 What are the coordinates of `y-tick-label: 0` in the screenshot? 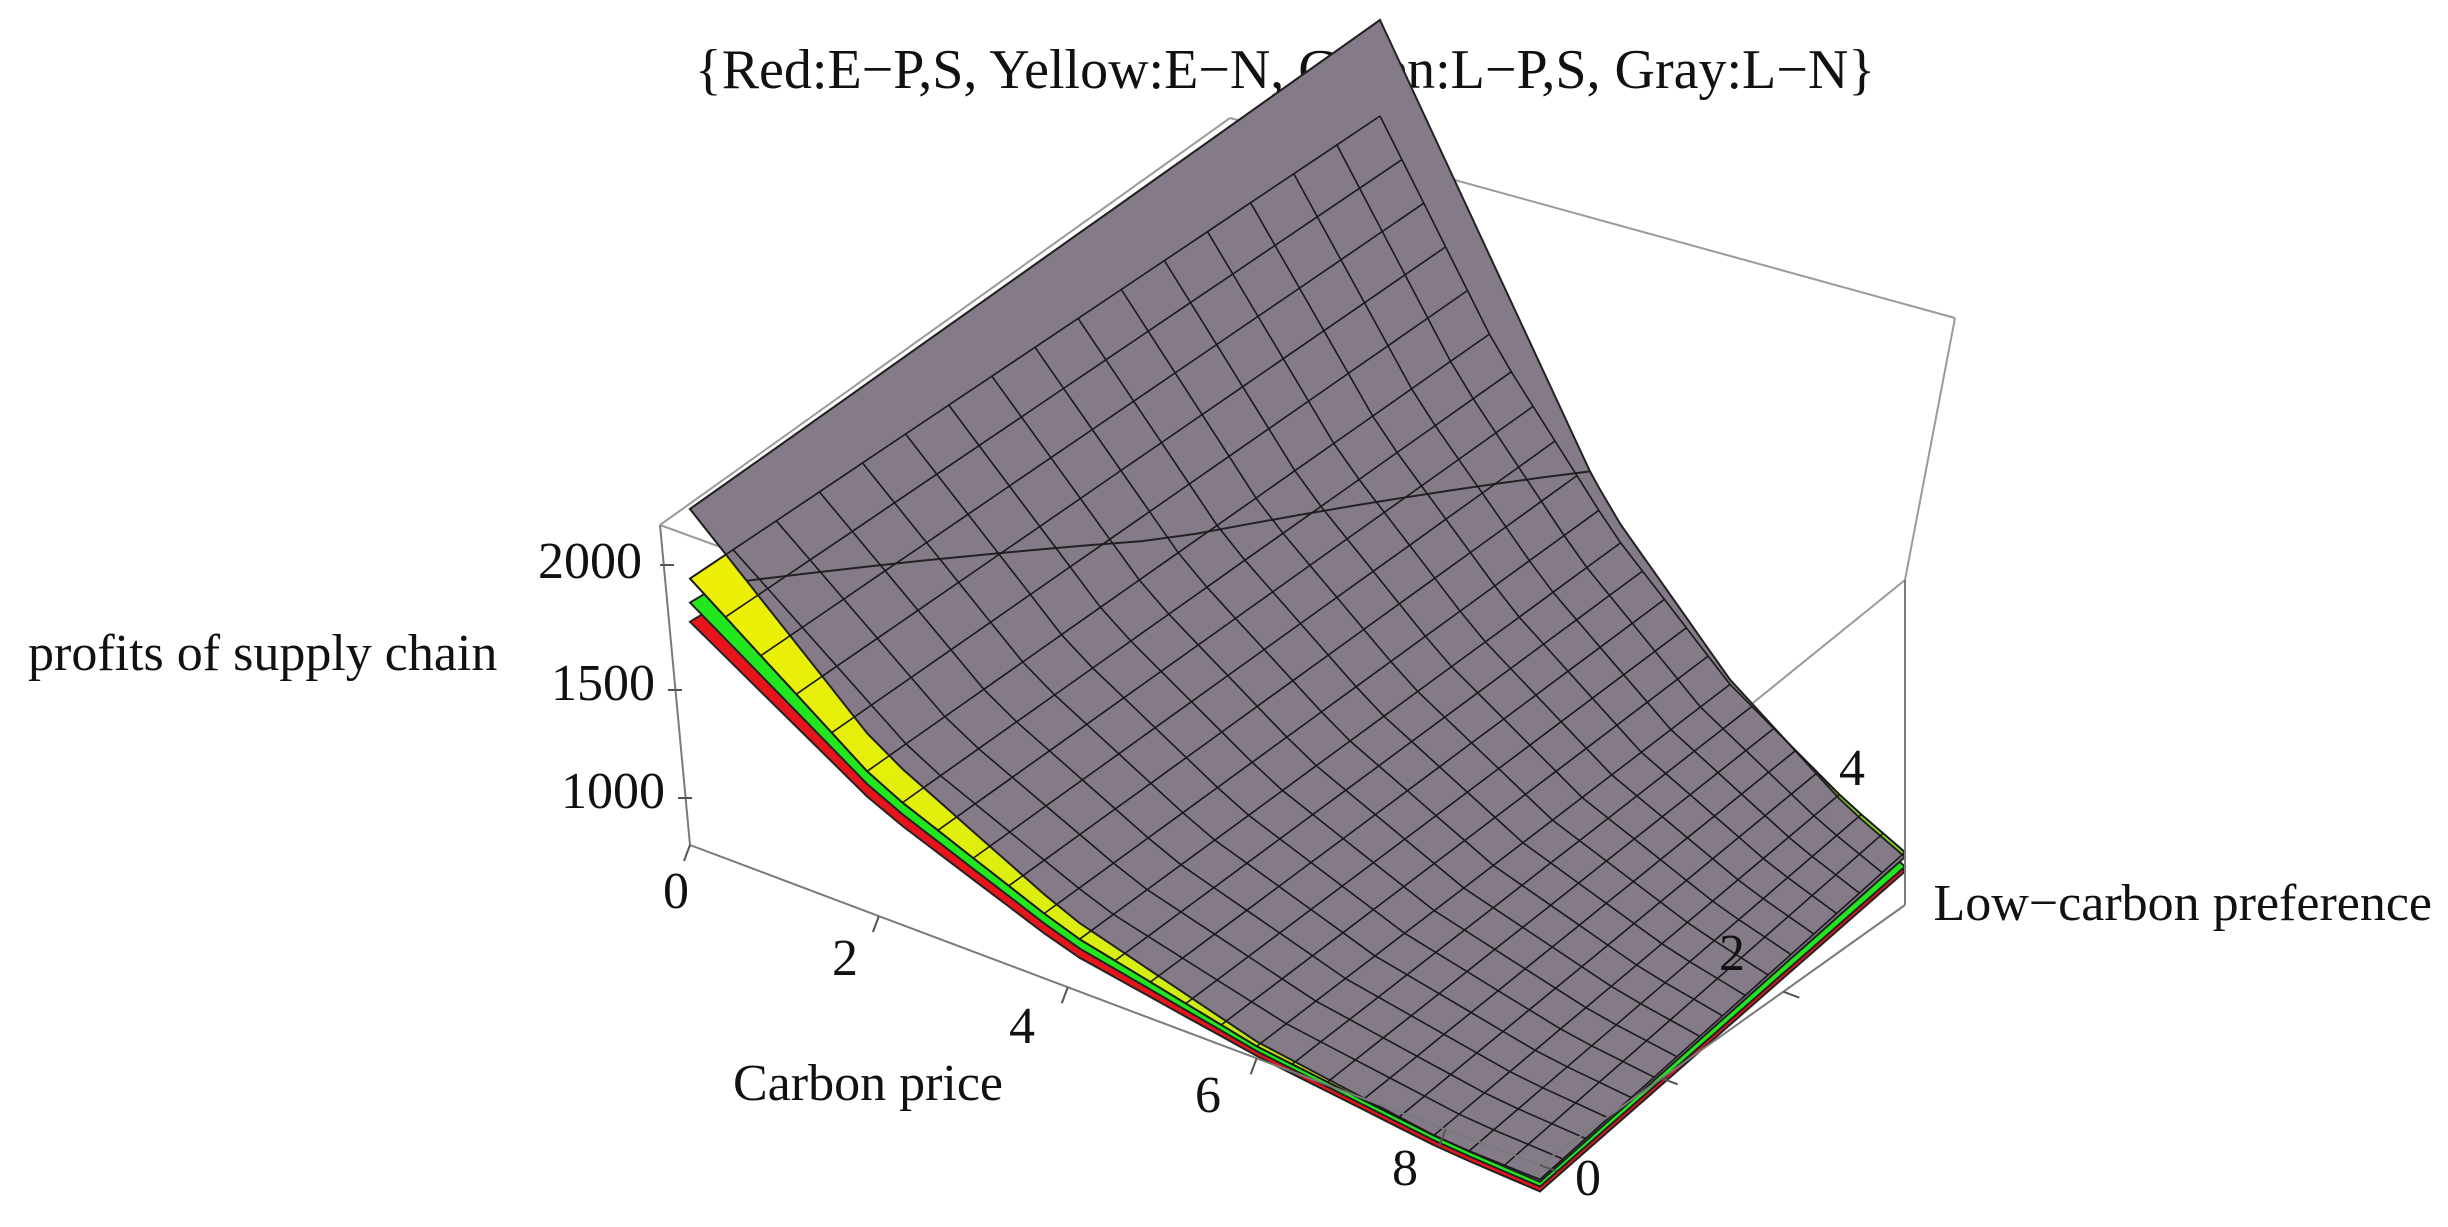 It's located at (1588, 1178).